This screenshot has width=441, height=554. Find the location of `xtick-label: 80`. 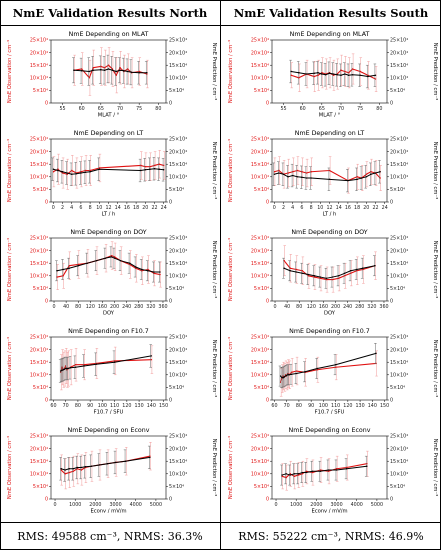

xtick-label: 80 is located at coordinates (158, 109).